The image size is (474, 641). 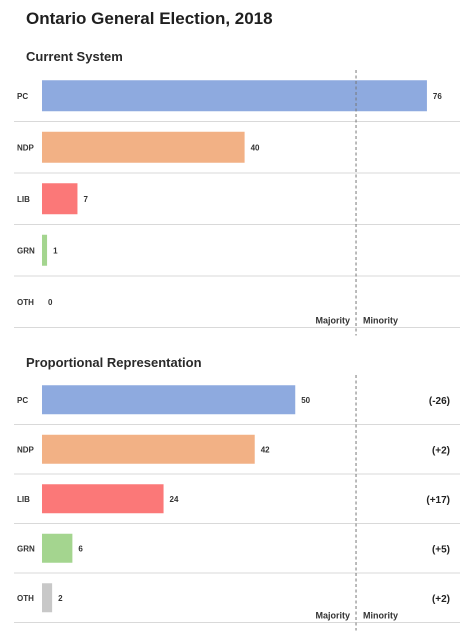 I want to click on change-label-oth: (+2), so click(x=441, y=599).